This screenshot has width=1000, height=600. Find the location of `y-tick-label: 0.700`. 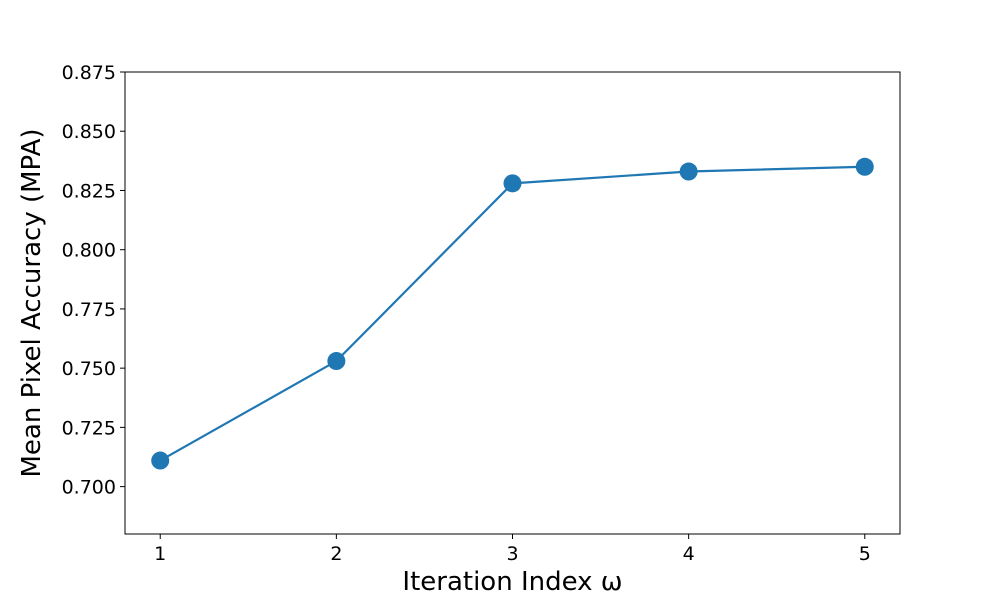

y-tick-label: 0.700 is located at coordinates (89, 488).